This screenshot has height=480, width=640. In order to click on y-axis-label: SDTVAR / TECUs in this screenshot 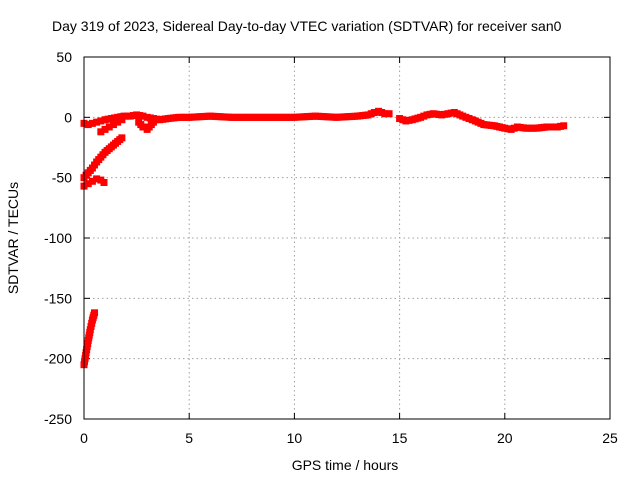, I will do `click(13, 238)`.